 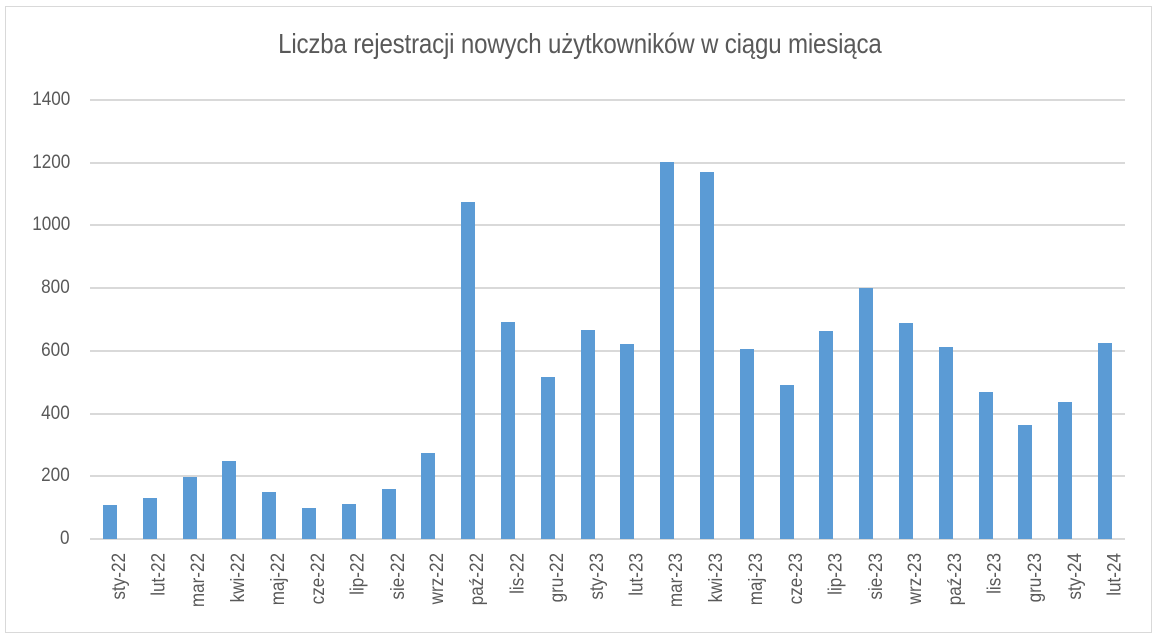 I want to click on x-tick-label: lip-22, so click(x=354, y=588).